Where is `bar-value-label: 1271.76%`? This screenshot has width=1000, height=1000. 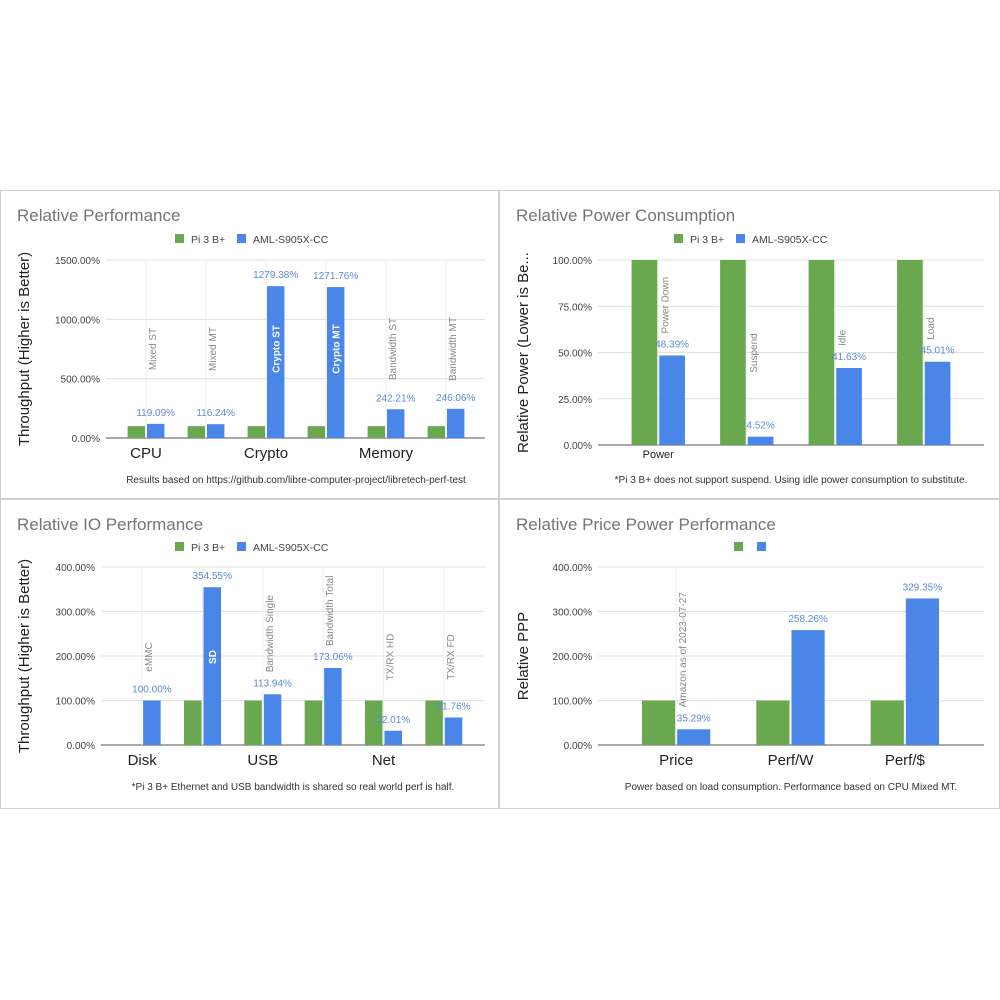
bar-value-label: 1271.76% is located at coordinates (335, 276).